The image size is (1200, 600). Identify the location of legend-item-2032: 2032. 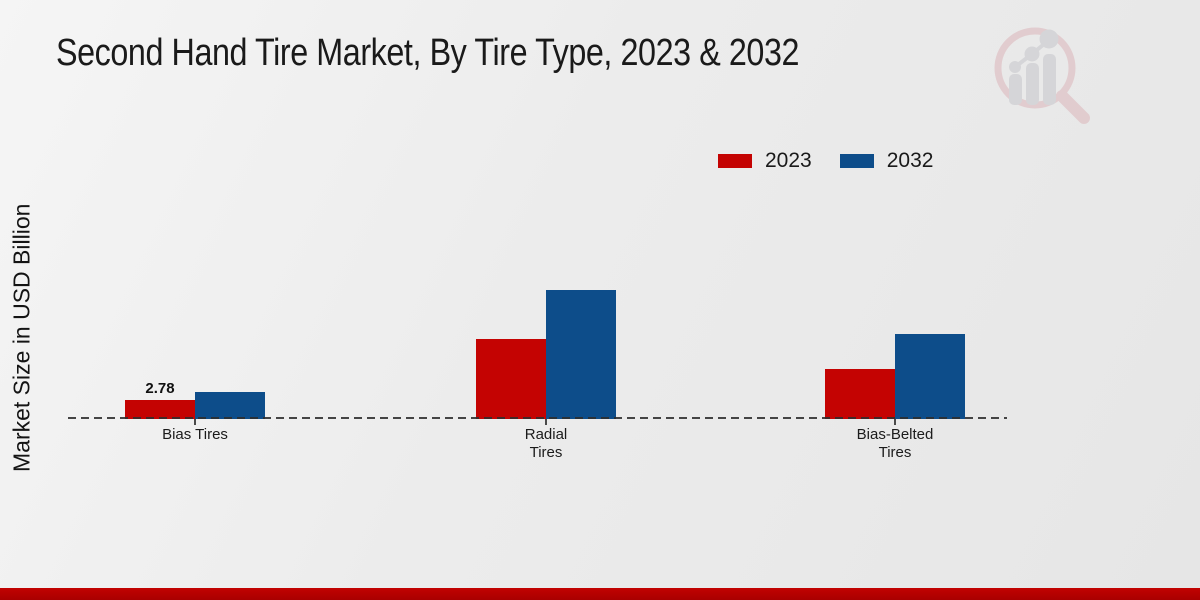
(886, 161).